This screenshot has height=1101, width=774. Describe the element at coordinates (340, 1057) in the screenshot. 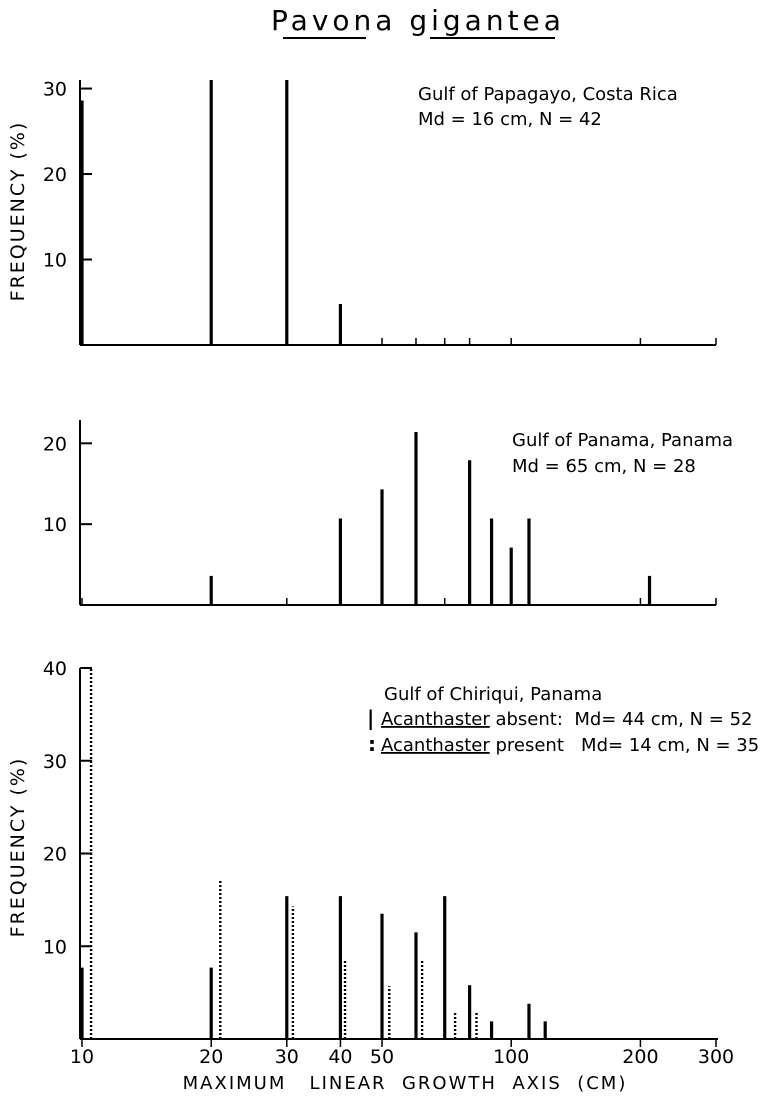

I see `x-tick-label: 40` at that location.